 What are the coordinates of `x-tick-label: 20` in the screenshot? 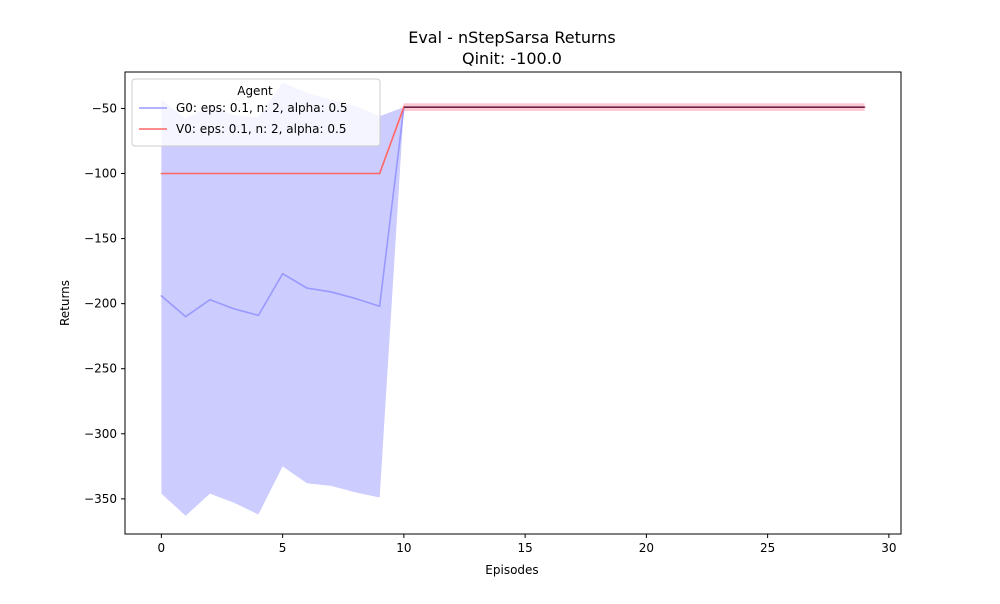 It's located at (646, 548).